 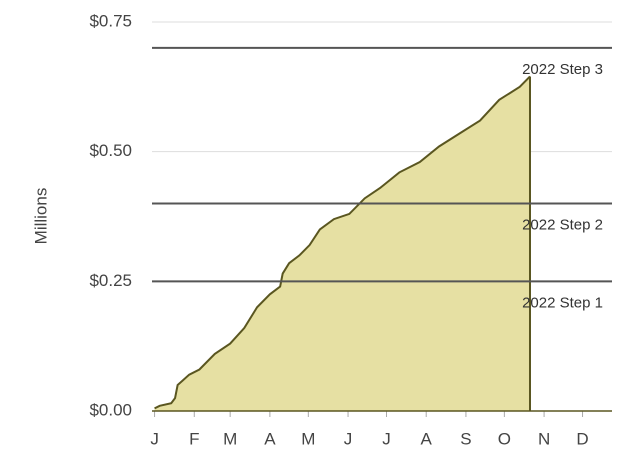 I want to click on x-tick-label: D, so click(x=582, y=438).